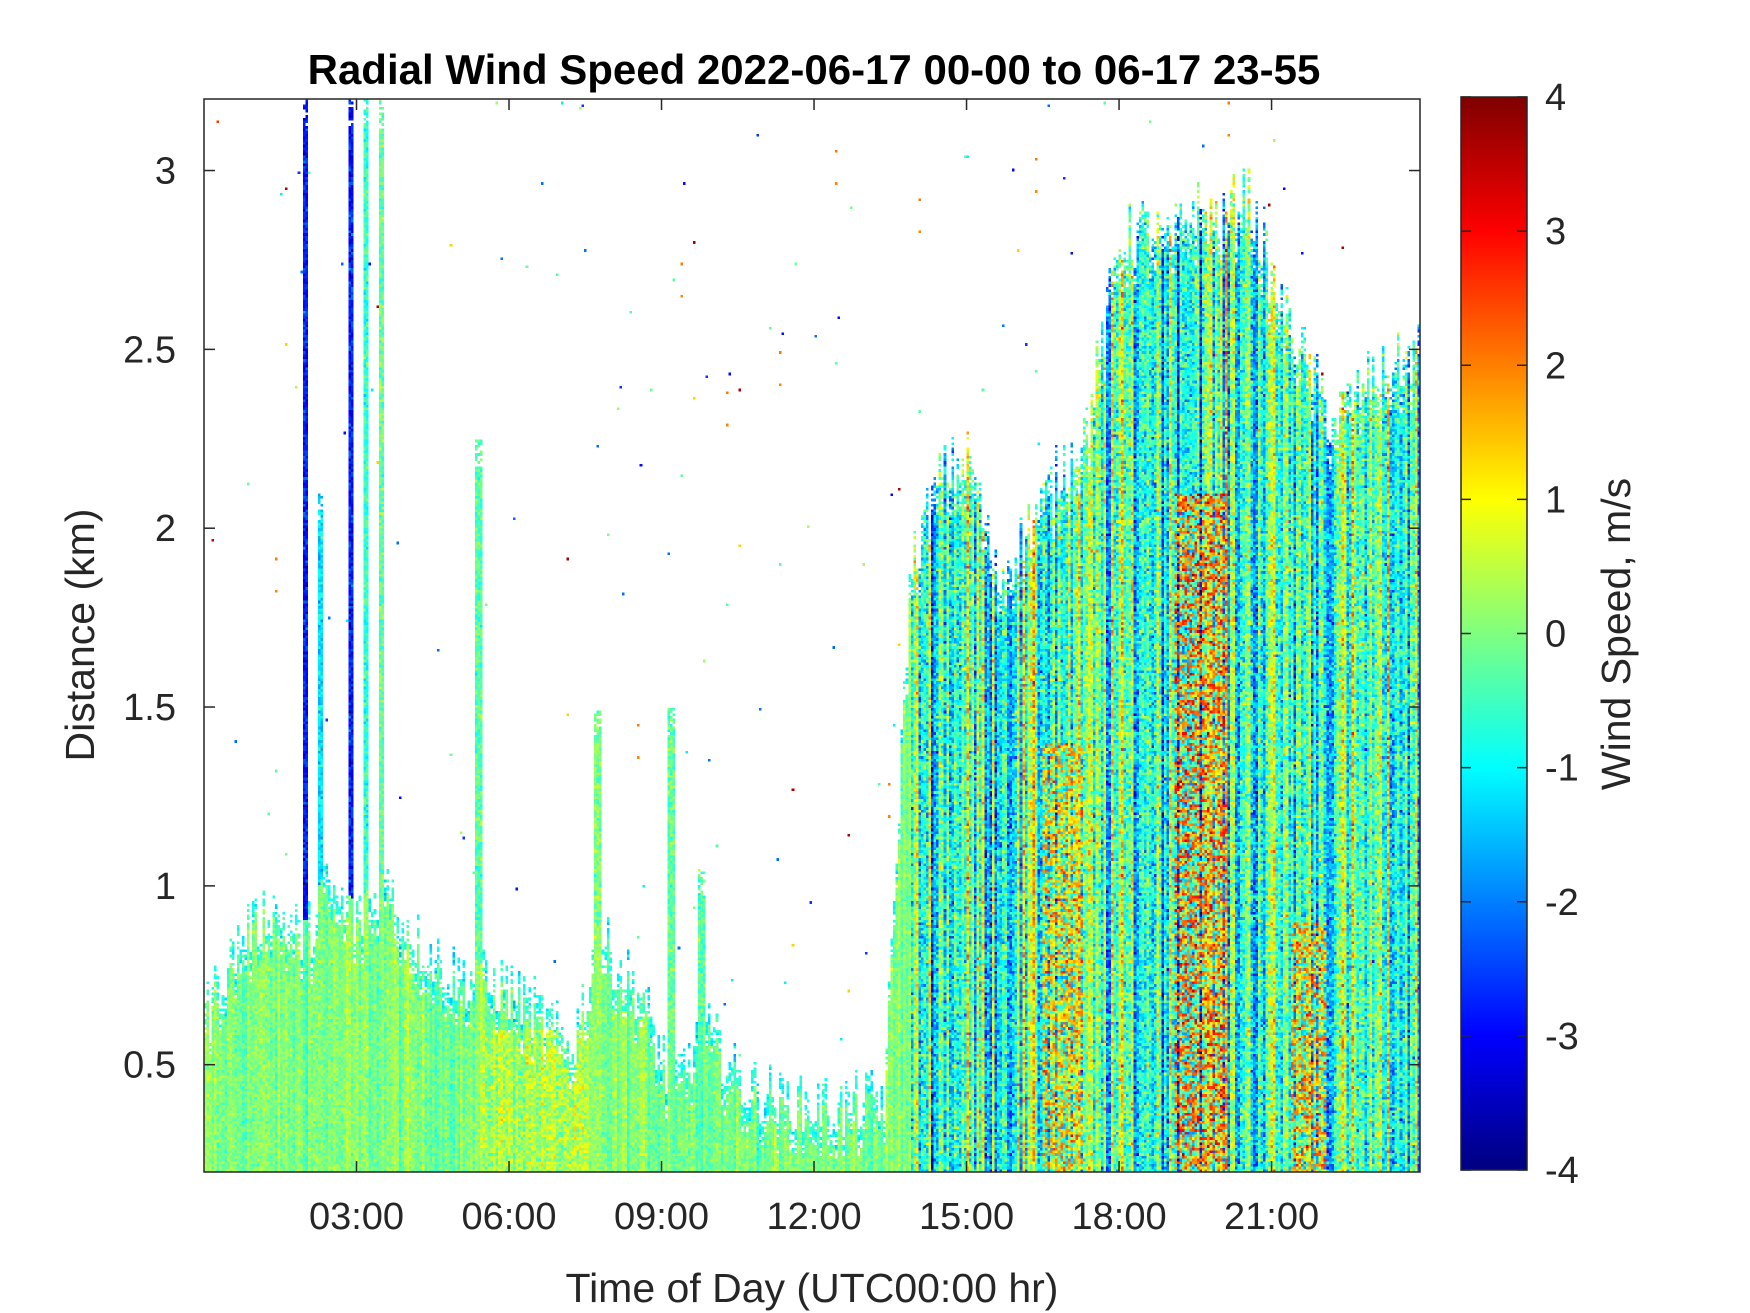 The width and height of the screenshot is (1750, 1313). I want to click on colorbar-gradient, so click(1494, 633).